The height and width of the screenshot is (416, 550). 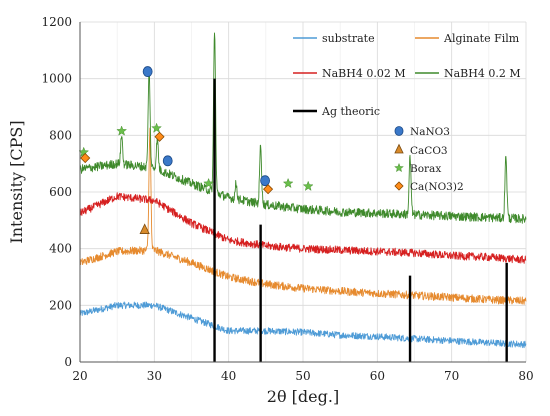 I want to click on y-axis-title: Intensity [CPS], so click(x=16, y=181).